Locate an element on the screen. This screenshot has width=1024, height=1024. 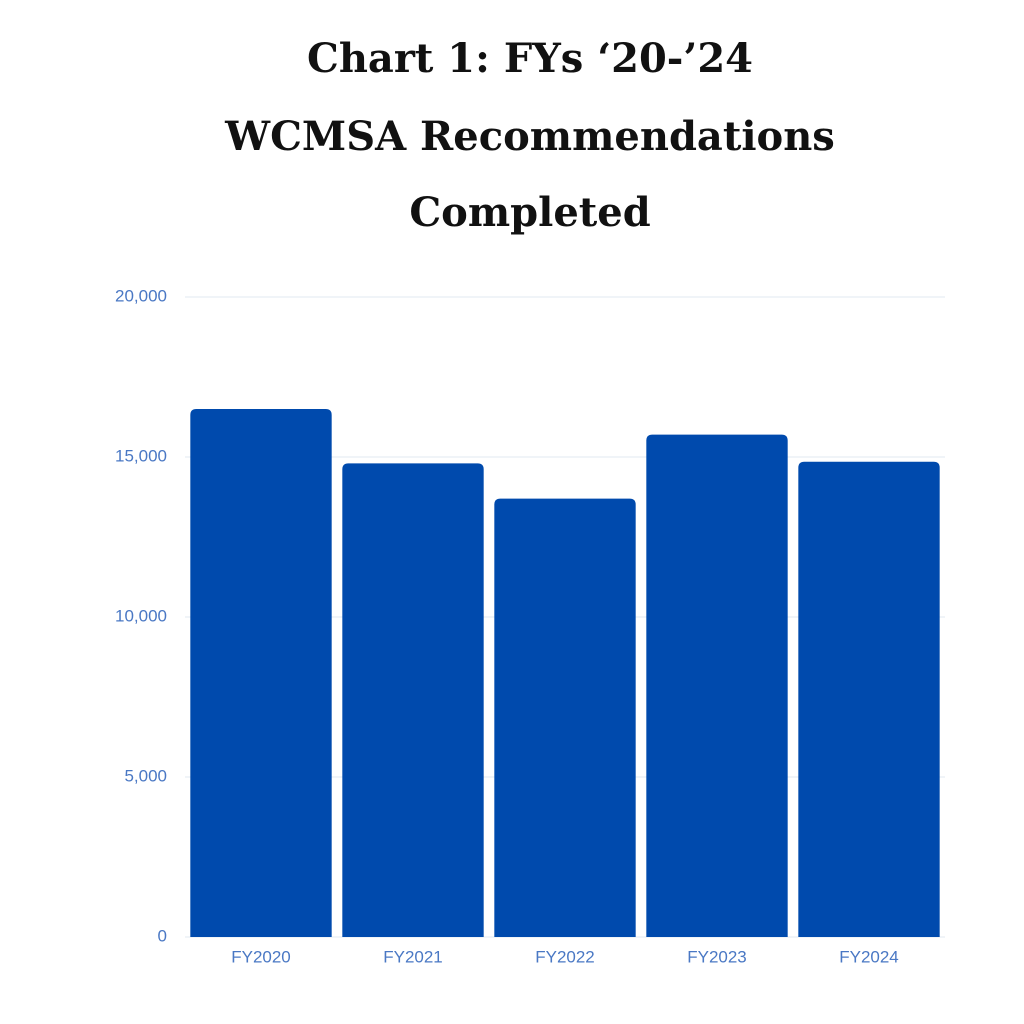
y-tick-label: 0 is located at coordinates (162, 935).